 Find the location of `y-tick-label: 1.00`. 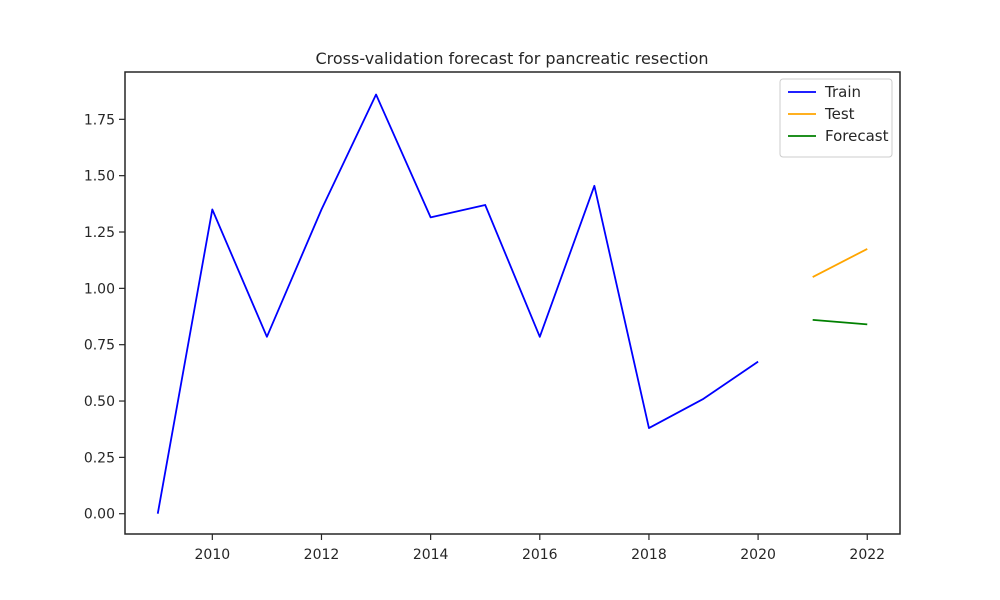

y-tick-label: 1.00 is located at coordinates (99, 289).